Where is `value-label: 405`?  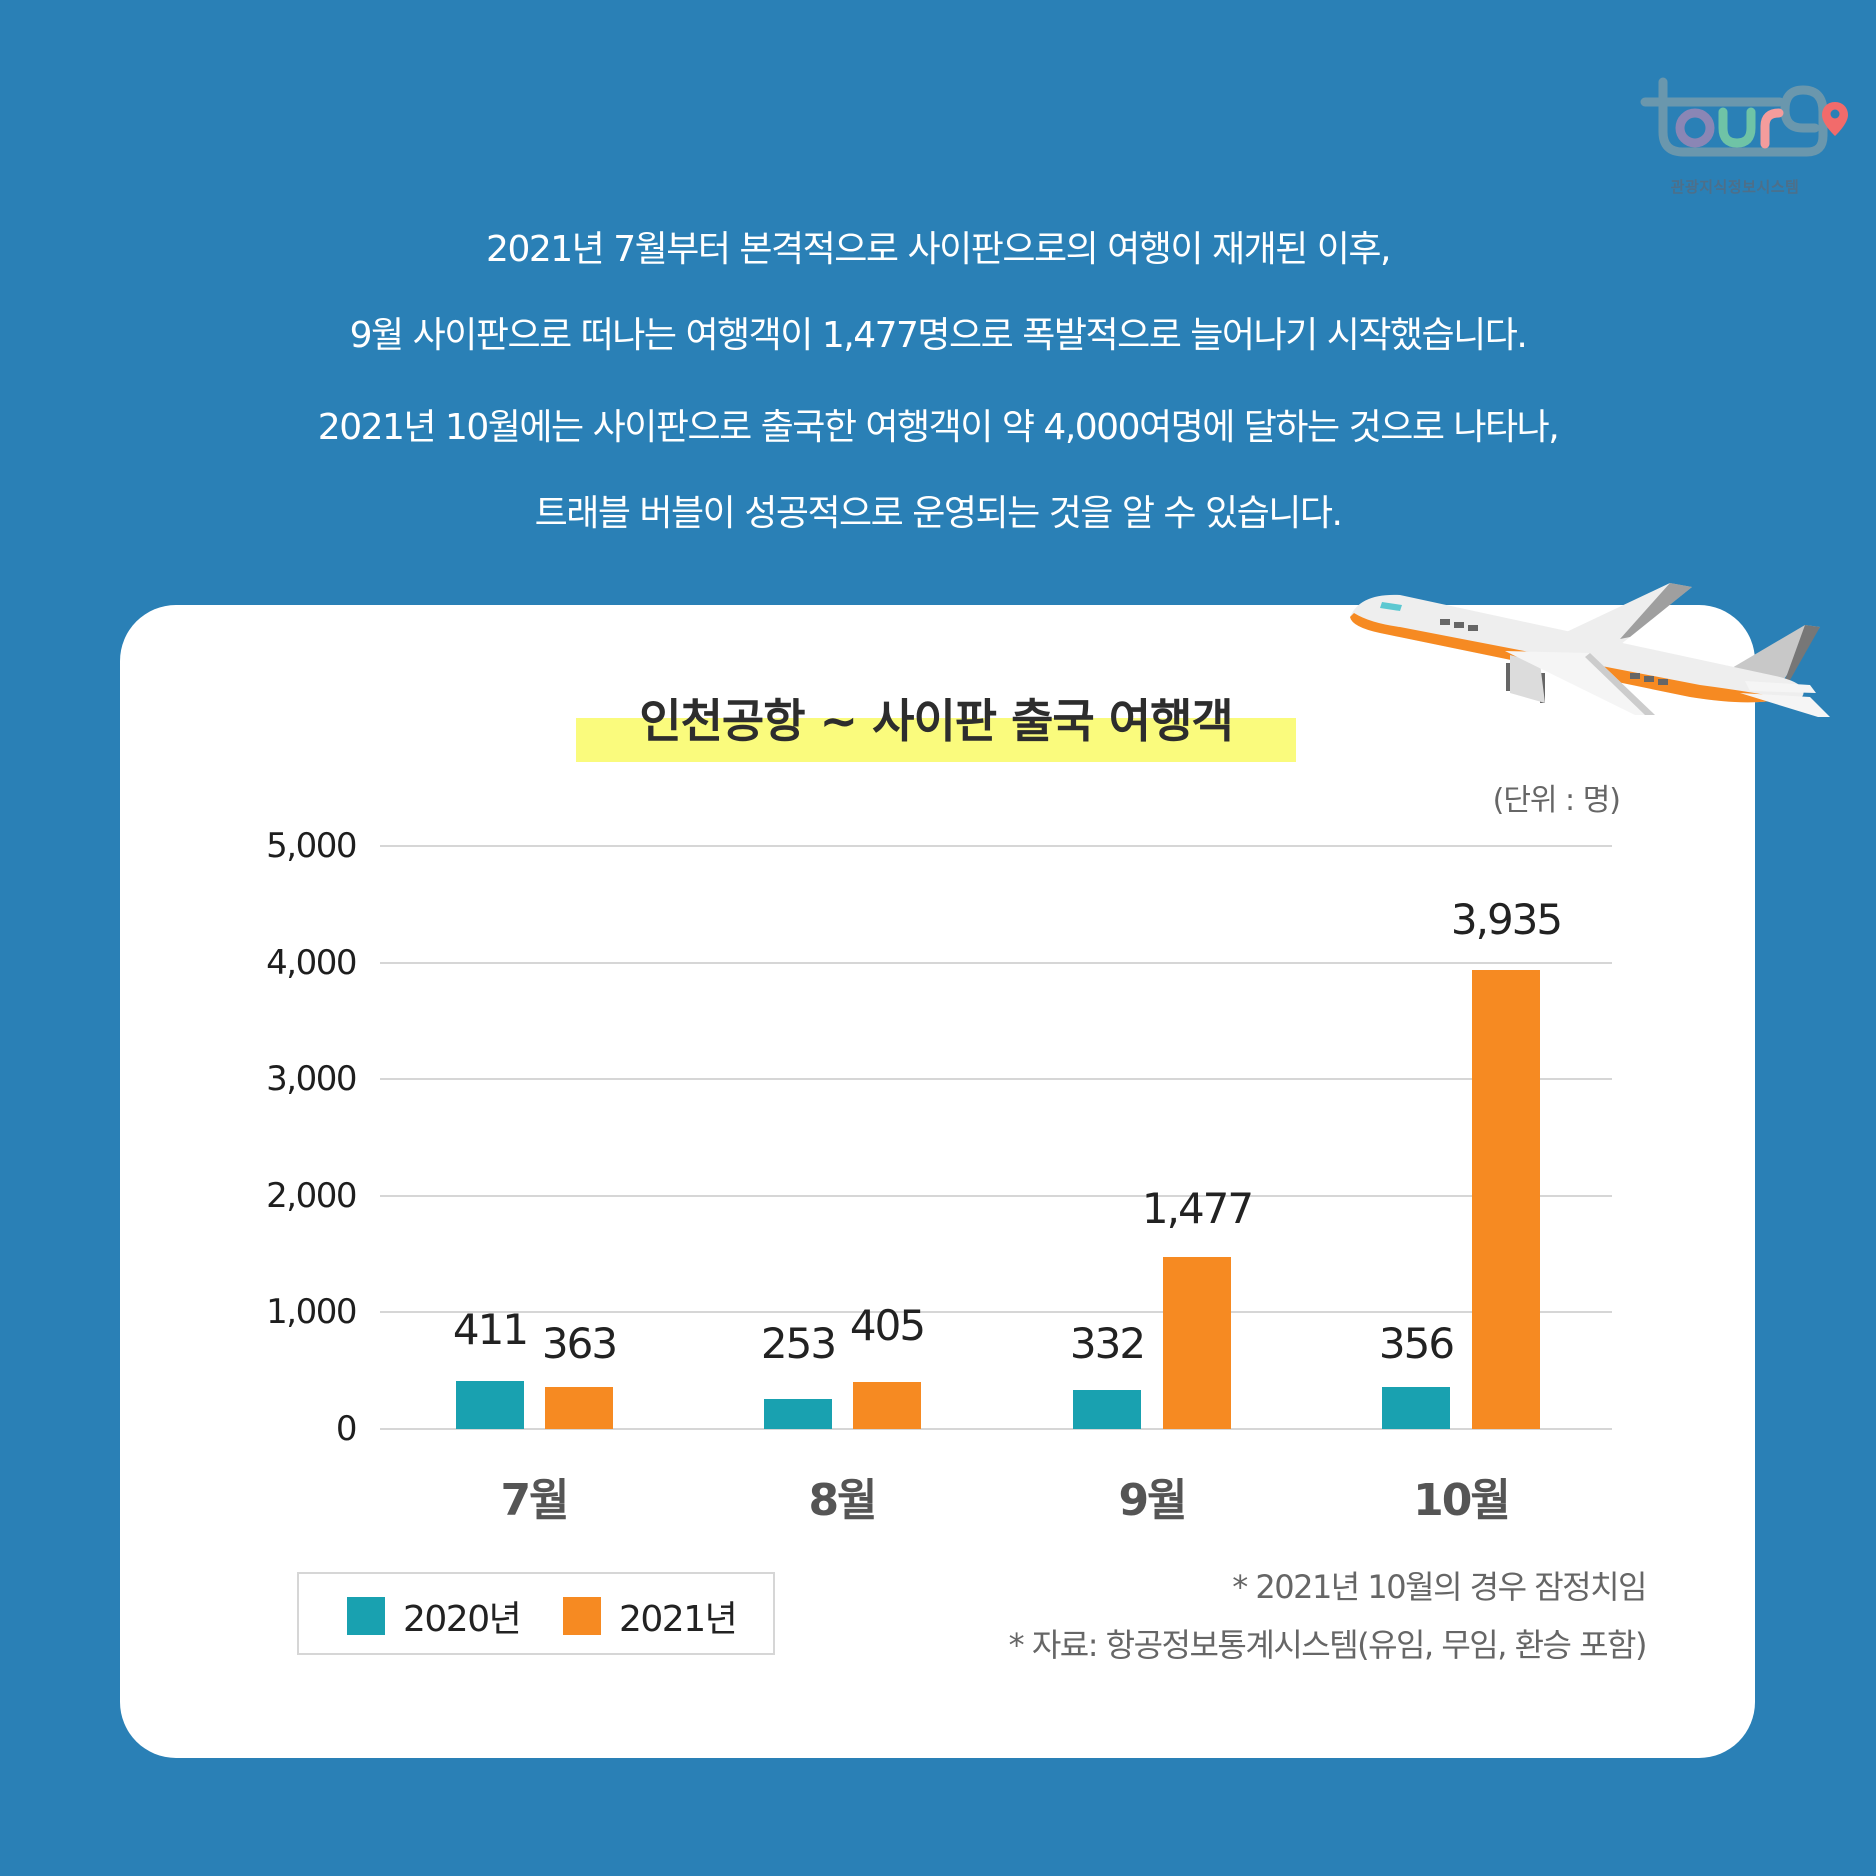
value-label: 405 is located at coordinates (887, 1325).